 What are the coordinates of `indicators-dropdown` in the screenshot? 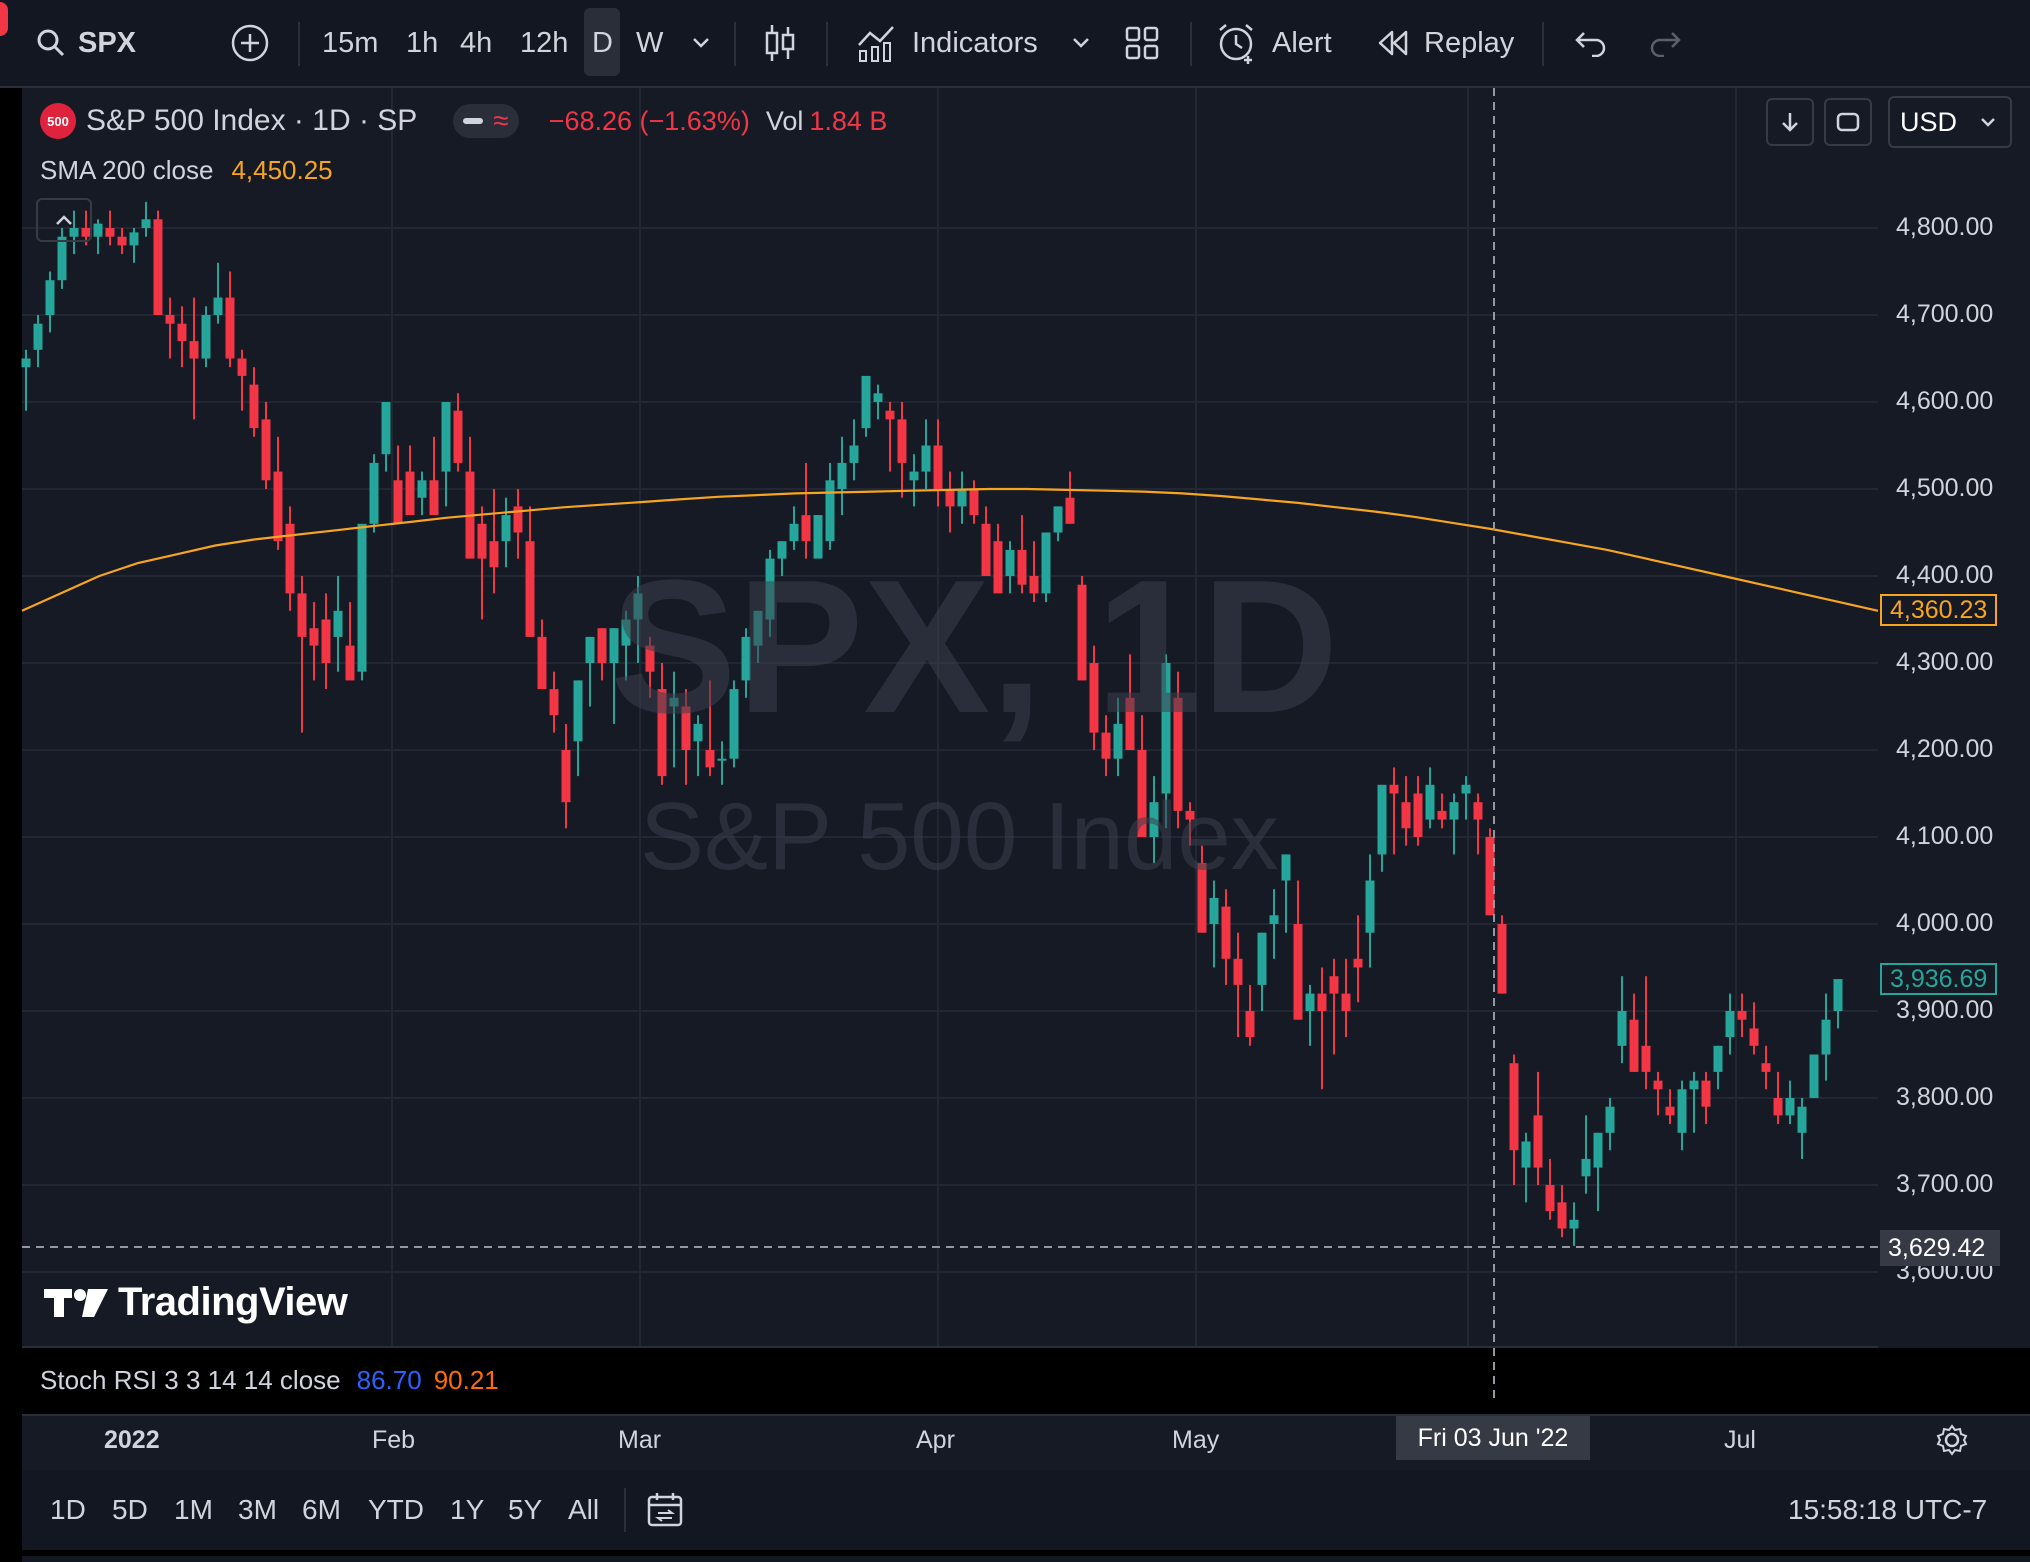 It's located at (1081, 43).